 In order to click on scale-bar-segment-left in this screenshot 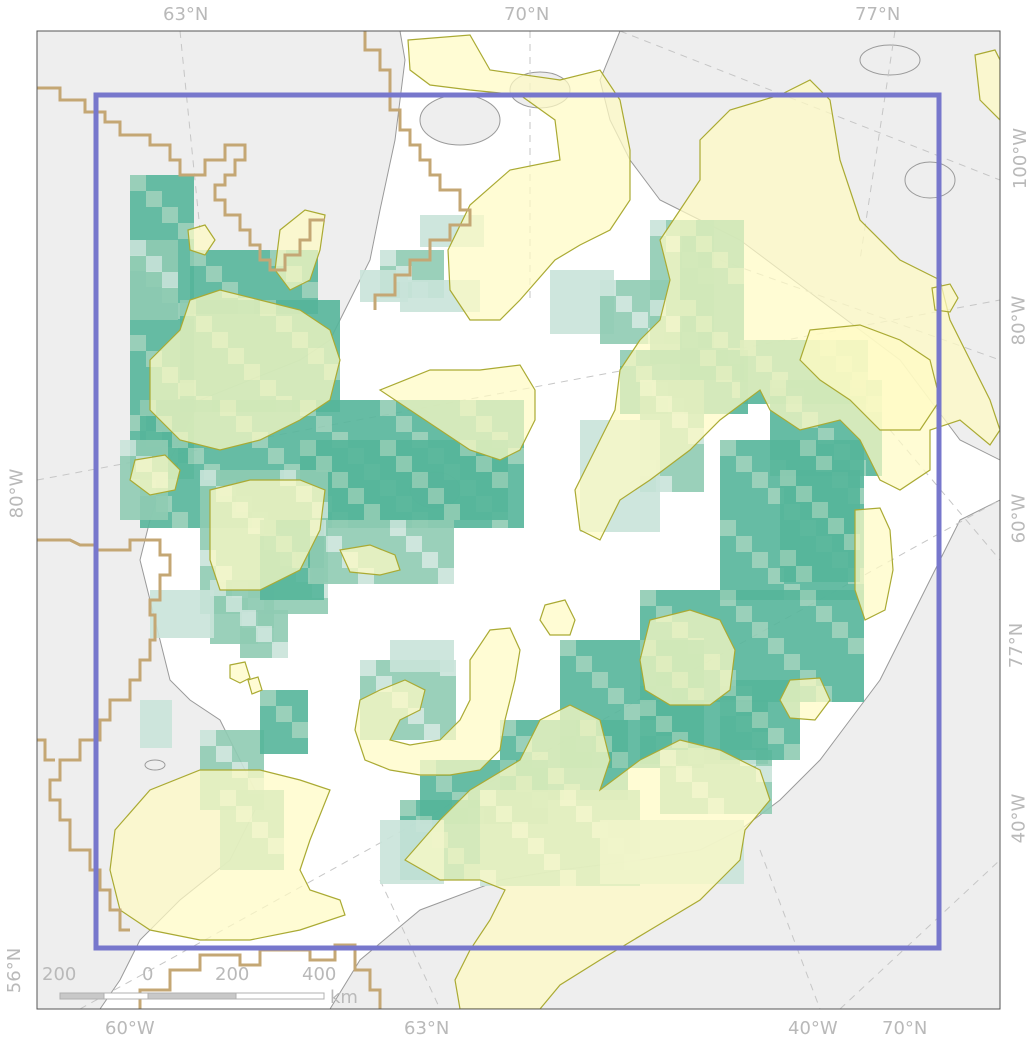, I will do `click(82, 996)`.